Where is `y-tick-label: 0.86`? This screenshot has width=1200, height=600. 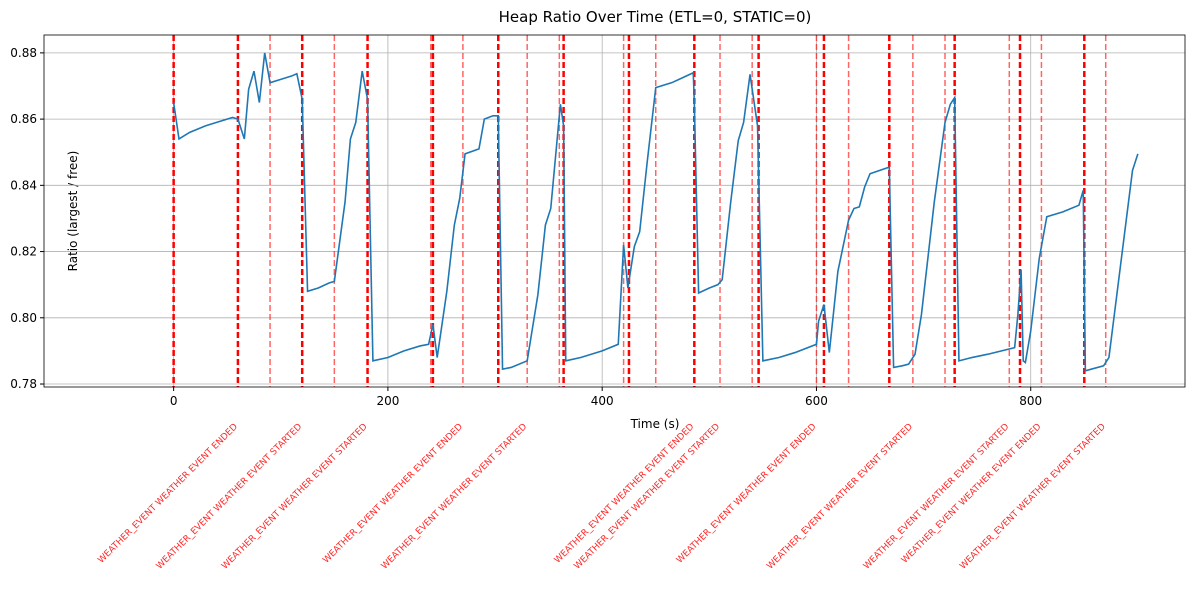 y-tick-label: 0.86 is located at coordinates (23, 119).